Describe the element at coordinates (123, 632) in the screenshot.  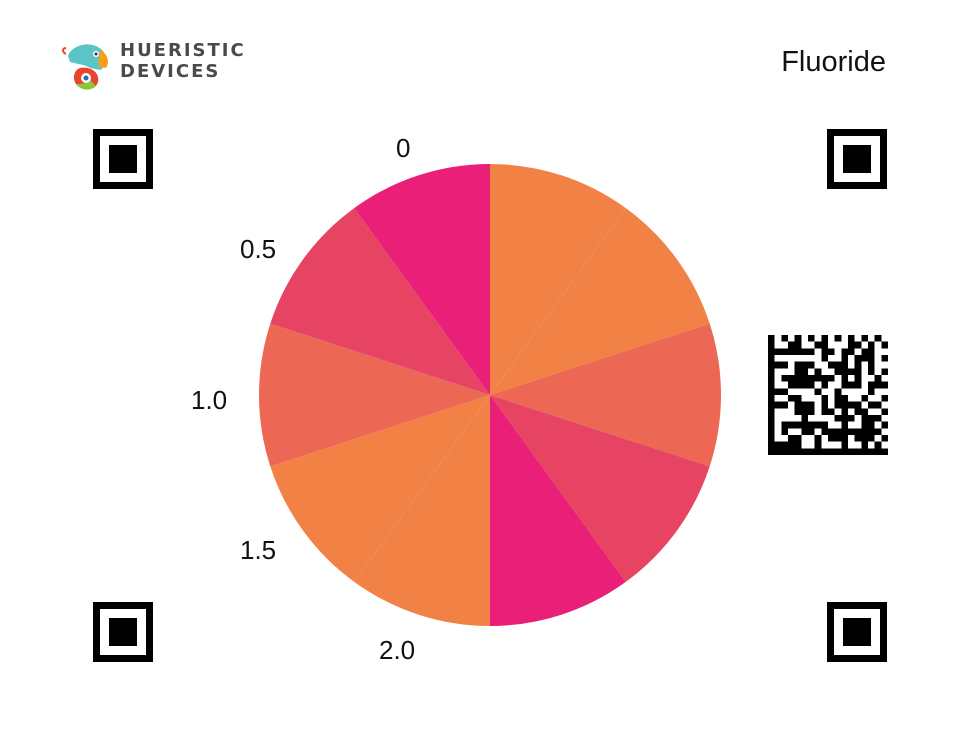
I see `finder-pattern-bottom-left` at that location.